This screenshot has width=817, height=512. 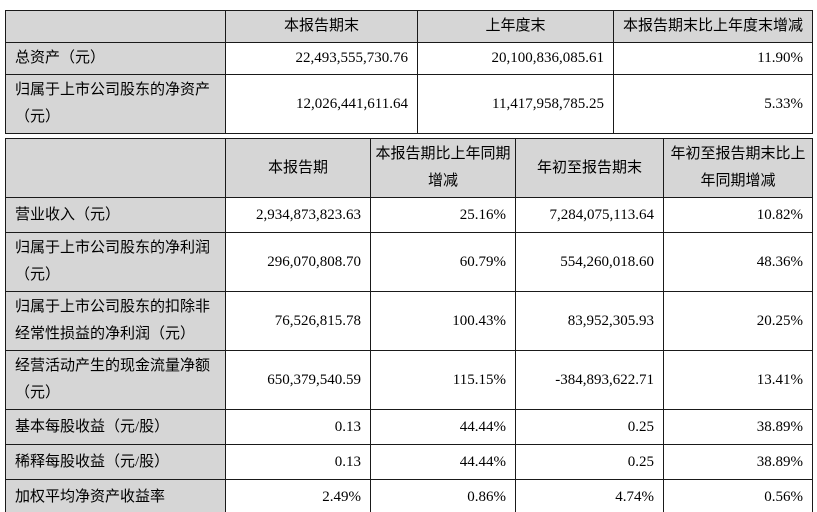 What do you see at coordinates (738, 321) in the screenshot?
I see `value-cell: 20.25%` at bounding box center [738, 321].